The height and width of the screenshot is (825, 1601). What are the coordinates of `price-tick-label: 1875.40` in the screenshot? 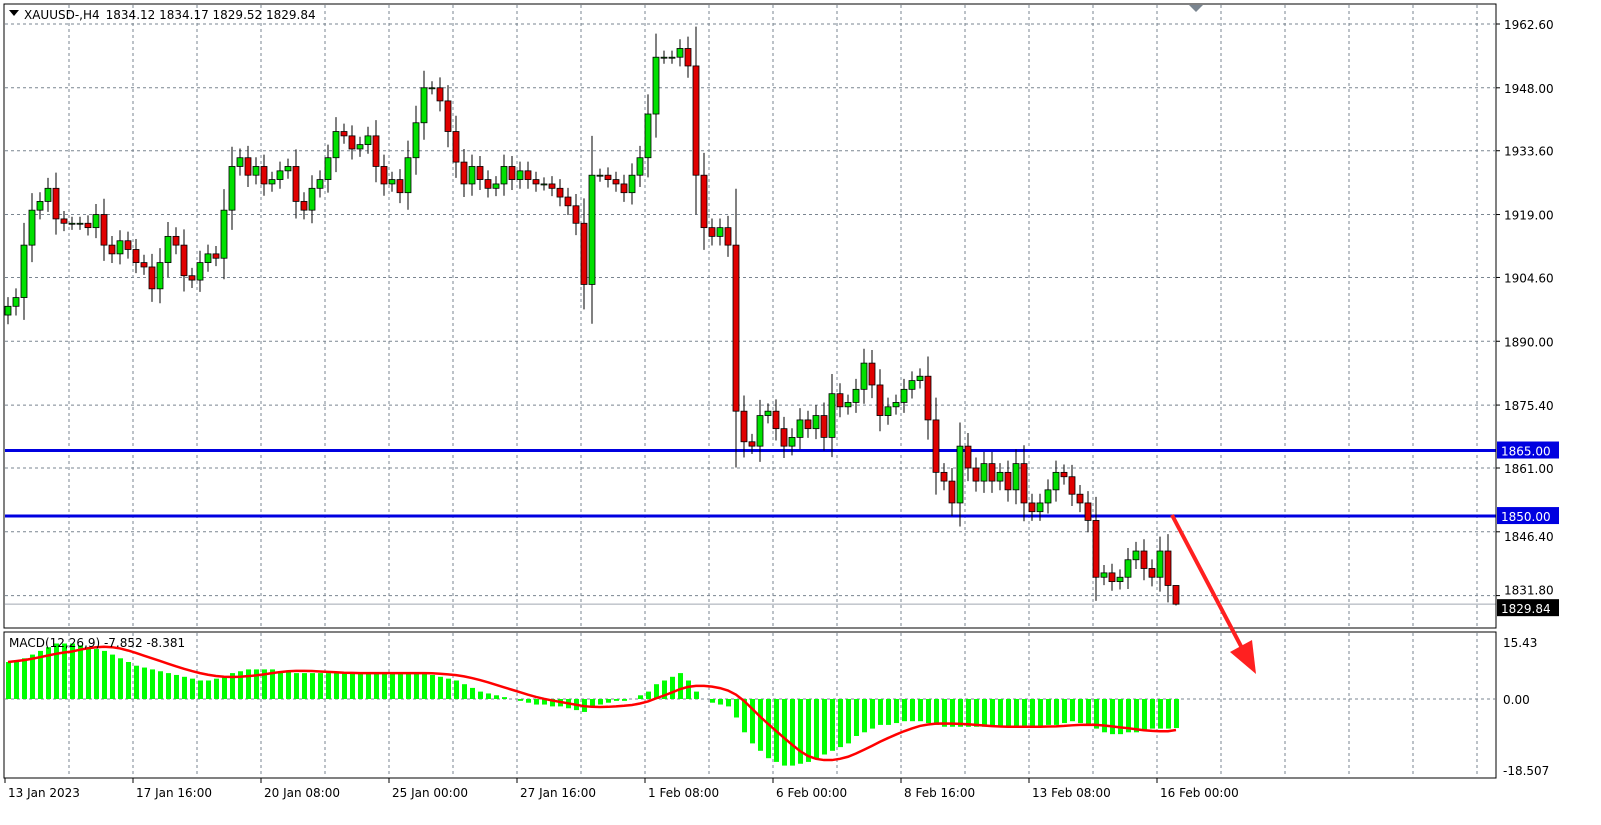 It's located at (1529, 406).